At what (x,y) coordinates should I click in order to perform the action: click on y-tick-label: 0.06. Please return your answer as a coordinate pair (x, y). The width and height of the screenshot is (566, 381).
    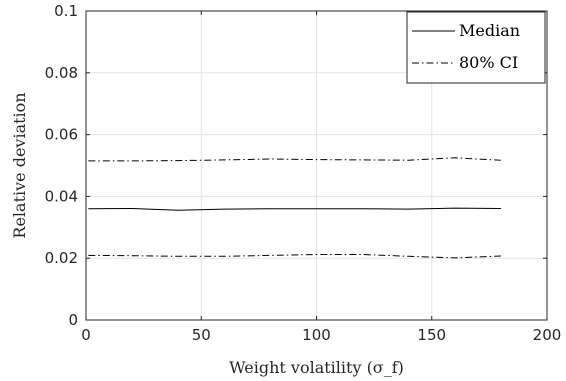
    Looking at the image, I should click on (61, 135).